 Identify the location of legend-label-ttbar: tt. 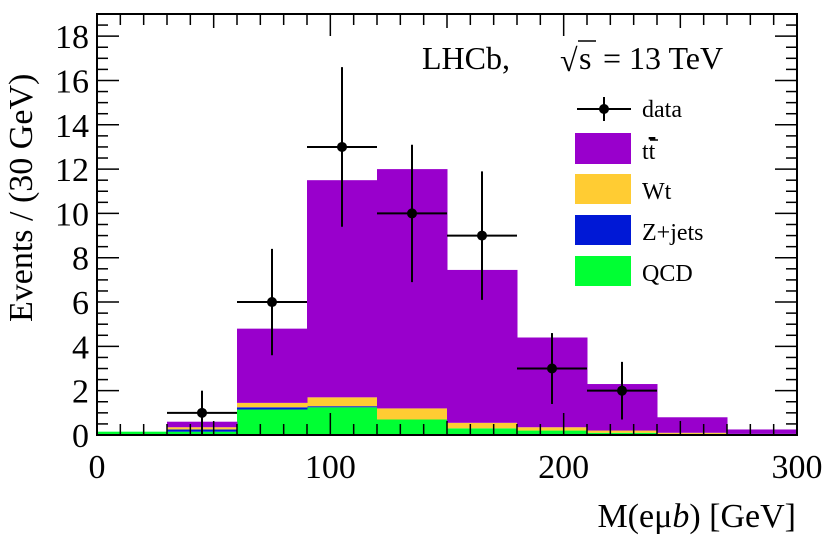
(649, 152).